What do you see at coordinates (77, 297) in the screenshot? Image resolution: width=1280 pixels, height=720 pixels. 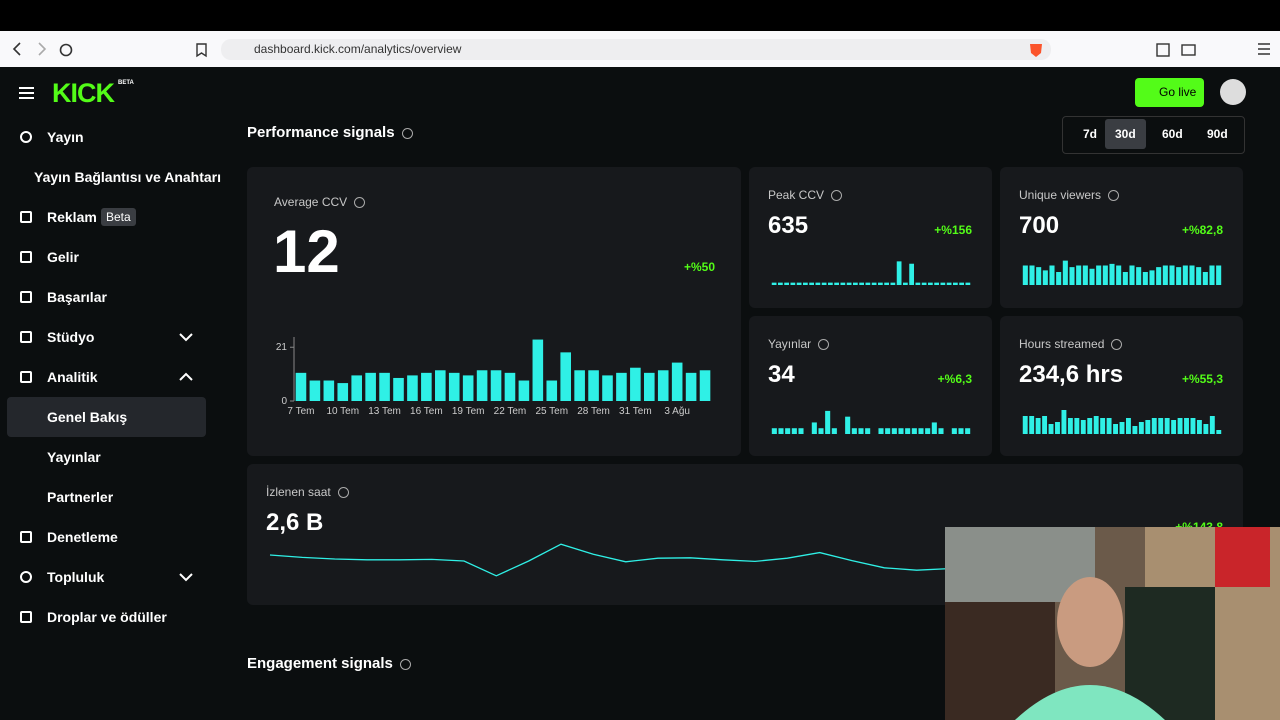 I see `nav-item: Başarılar` at bounding box center [77, 297].